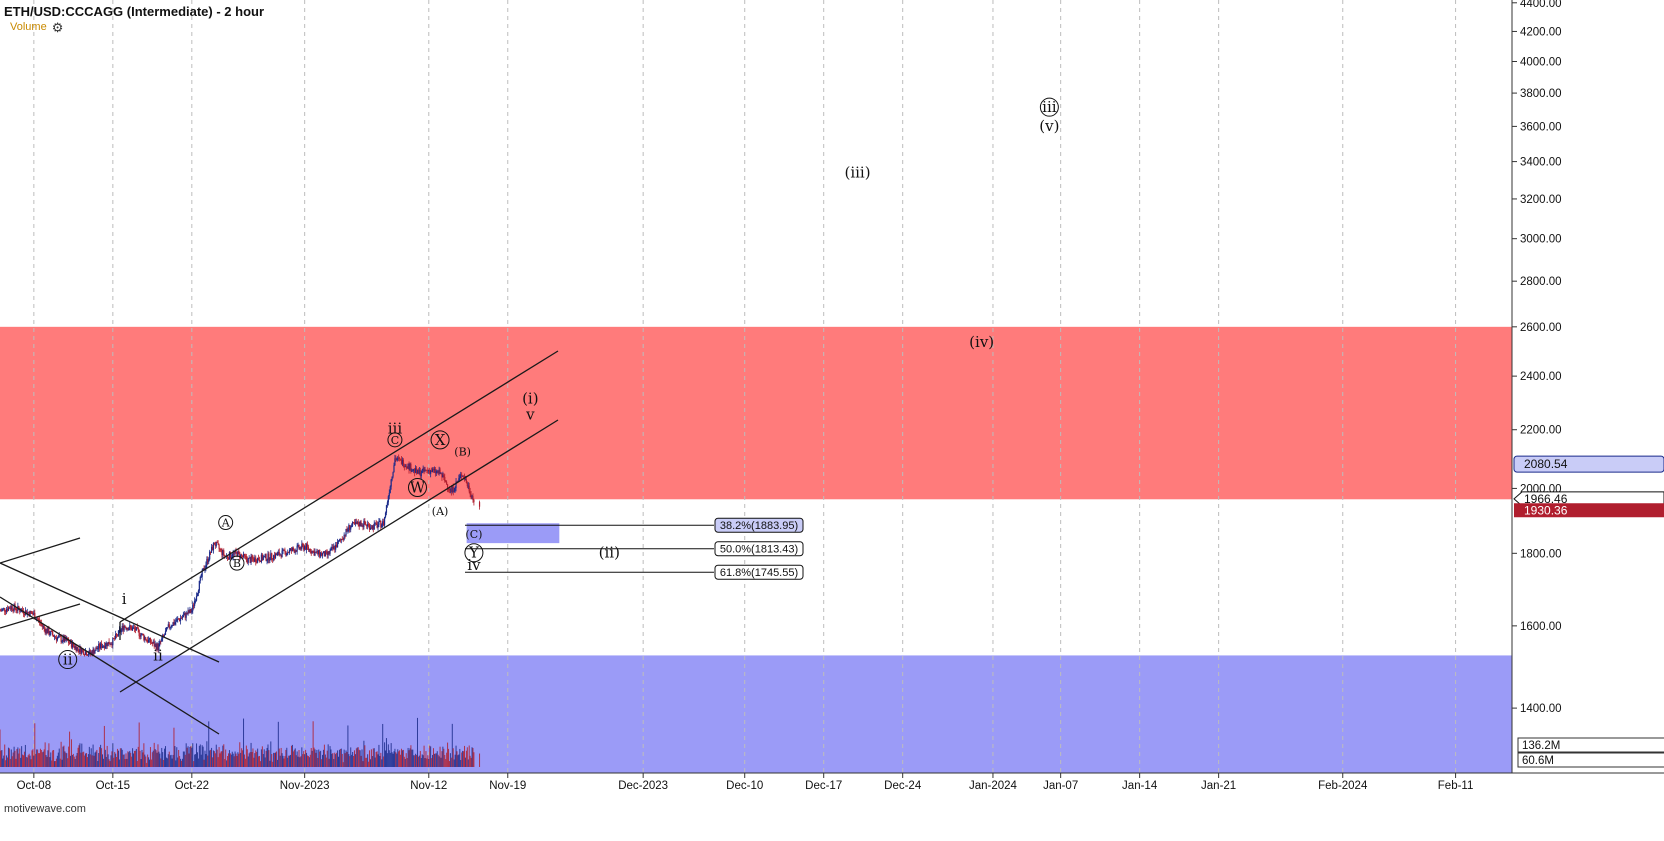 This screenshot has height=841, width=1664. Describe the element at coordinates (513, 533) in the screenshot. I see `target-box` at that location.